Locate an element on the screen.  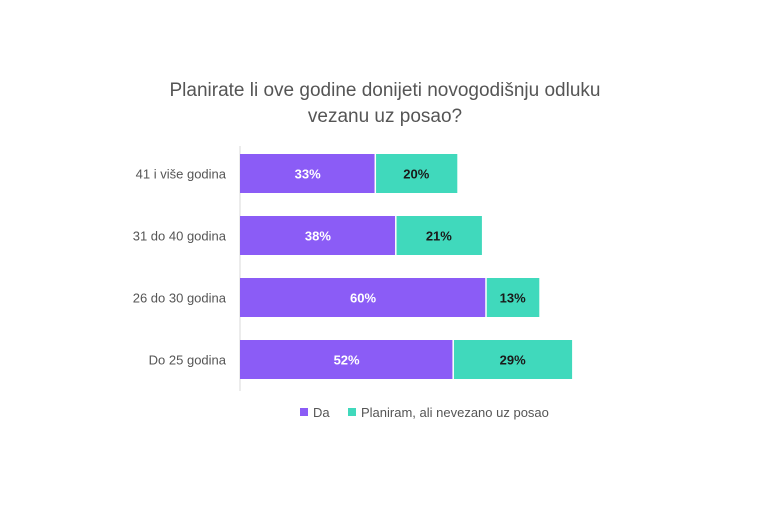
data-label: 60% is located at coordinates (363, 298).